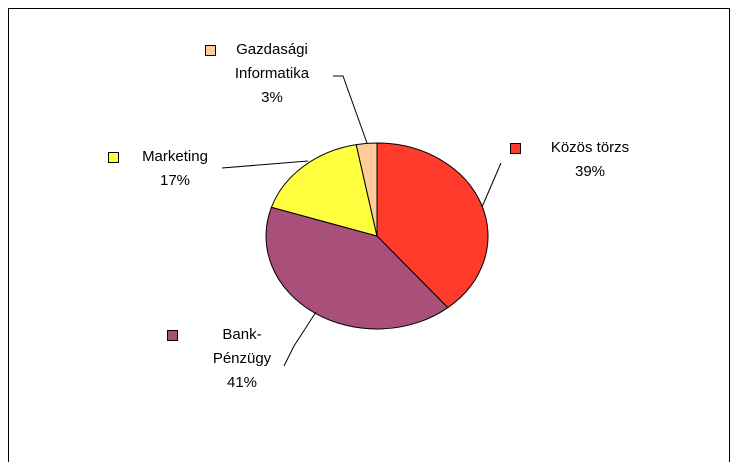 This screenshot has width=739, height=462. I want to click on category-label: Közös törzs, so click(590, 147).